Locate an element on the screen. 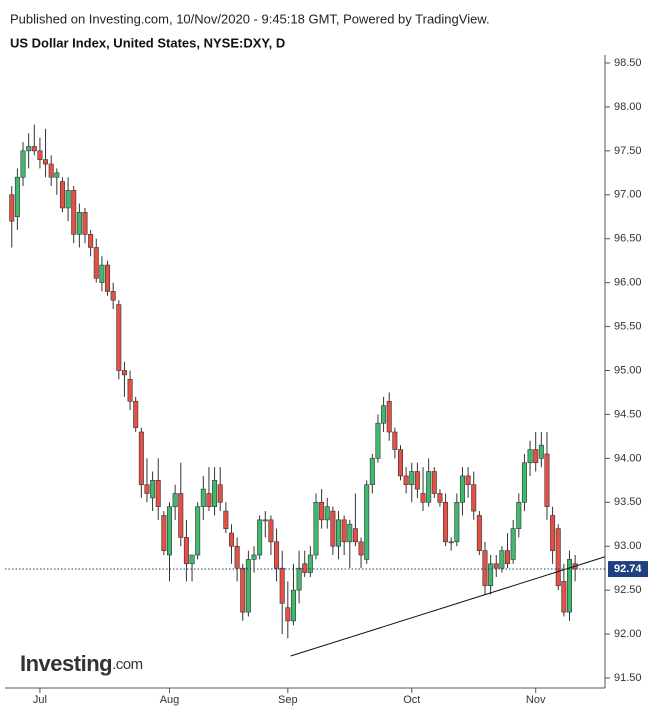  y-tick-label: 95.50 is located at coordinates (628, 326).